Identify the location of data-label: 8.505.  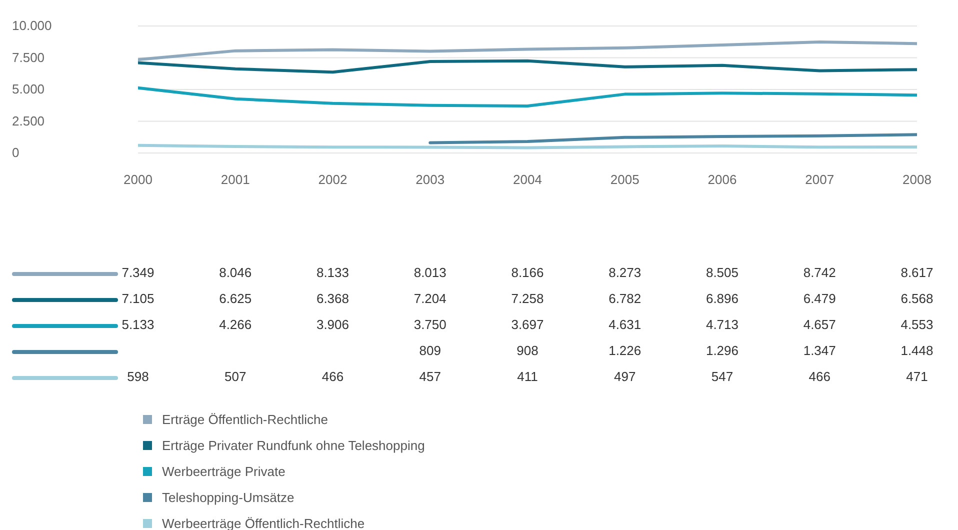
(722, 272).